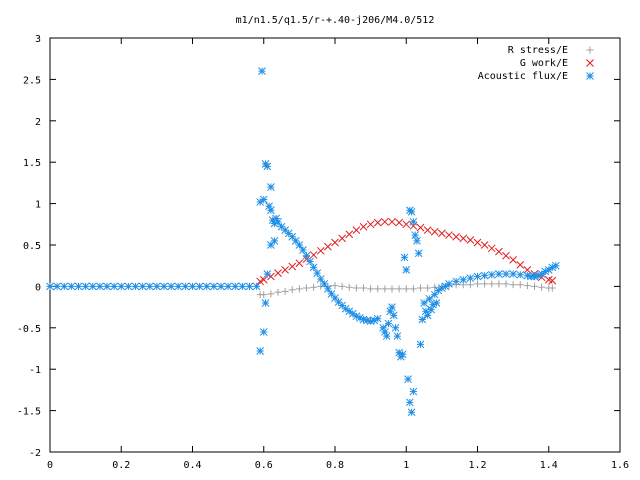  Describe the element at coordinates (38, 122) in the screenshot. I see `y-tick-label: 2` at that location.